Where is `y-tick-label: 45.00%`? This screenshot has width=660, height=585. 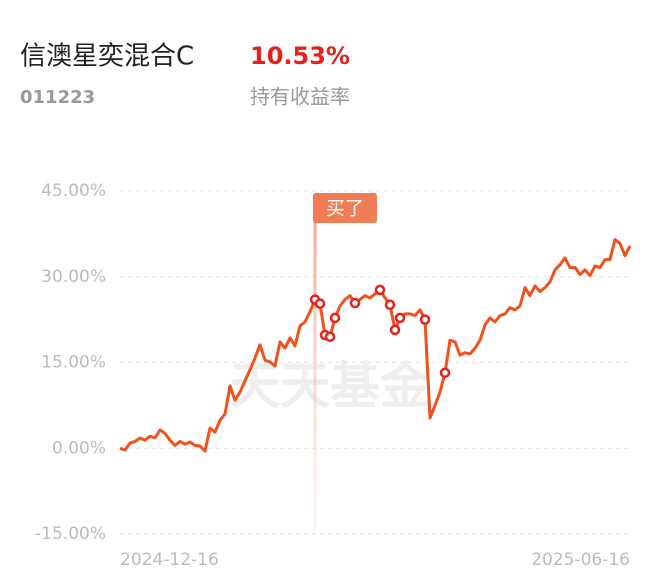 y-tick-label: 45.00% is located at coordinates (73, 191).